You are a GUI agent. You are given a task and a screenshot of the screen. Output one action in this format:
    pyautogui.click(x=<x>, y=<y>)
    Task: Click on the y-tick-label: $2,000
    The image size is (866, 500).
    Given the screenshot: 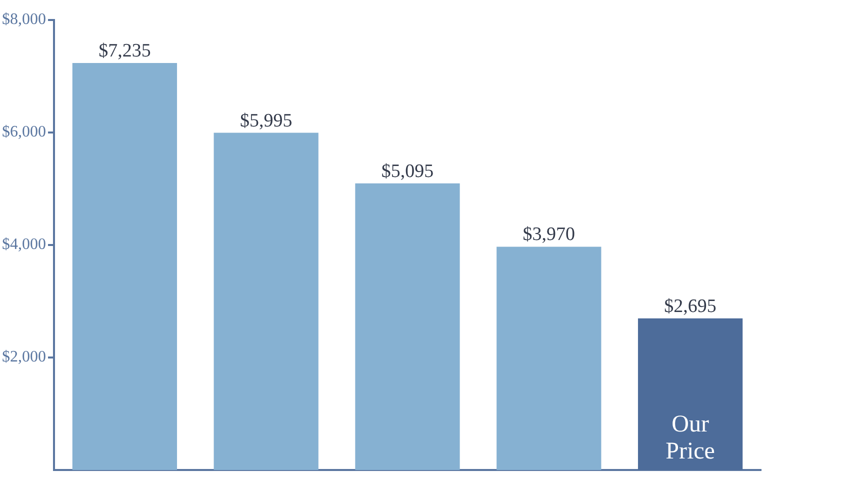 What is the action you would take?
    pyautogui.click(x=24, y=357)
    